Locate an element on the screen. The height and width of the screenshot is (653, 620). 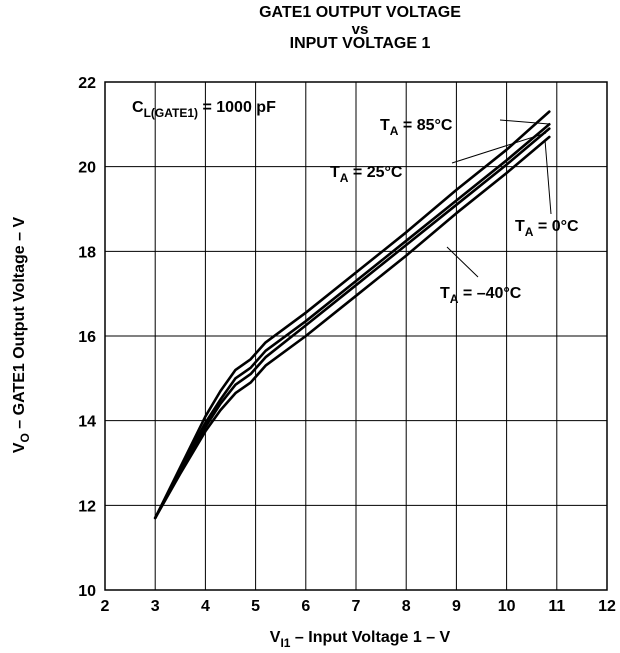
x-tick-label: 3 is located at coordinates (155, 606).